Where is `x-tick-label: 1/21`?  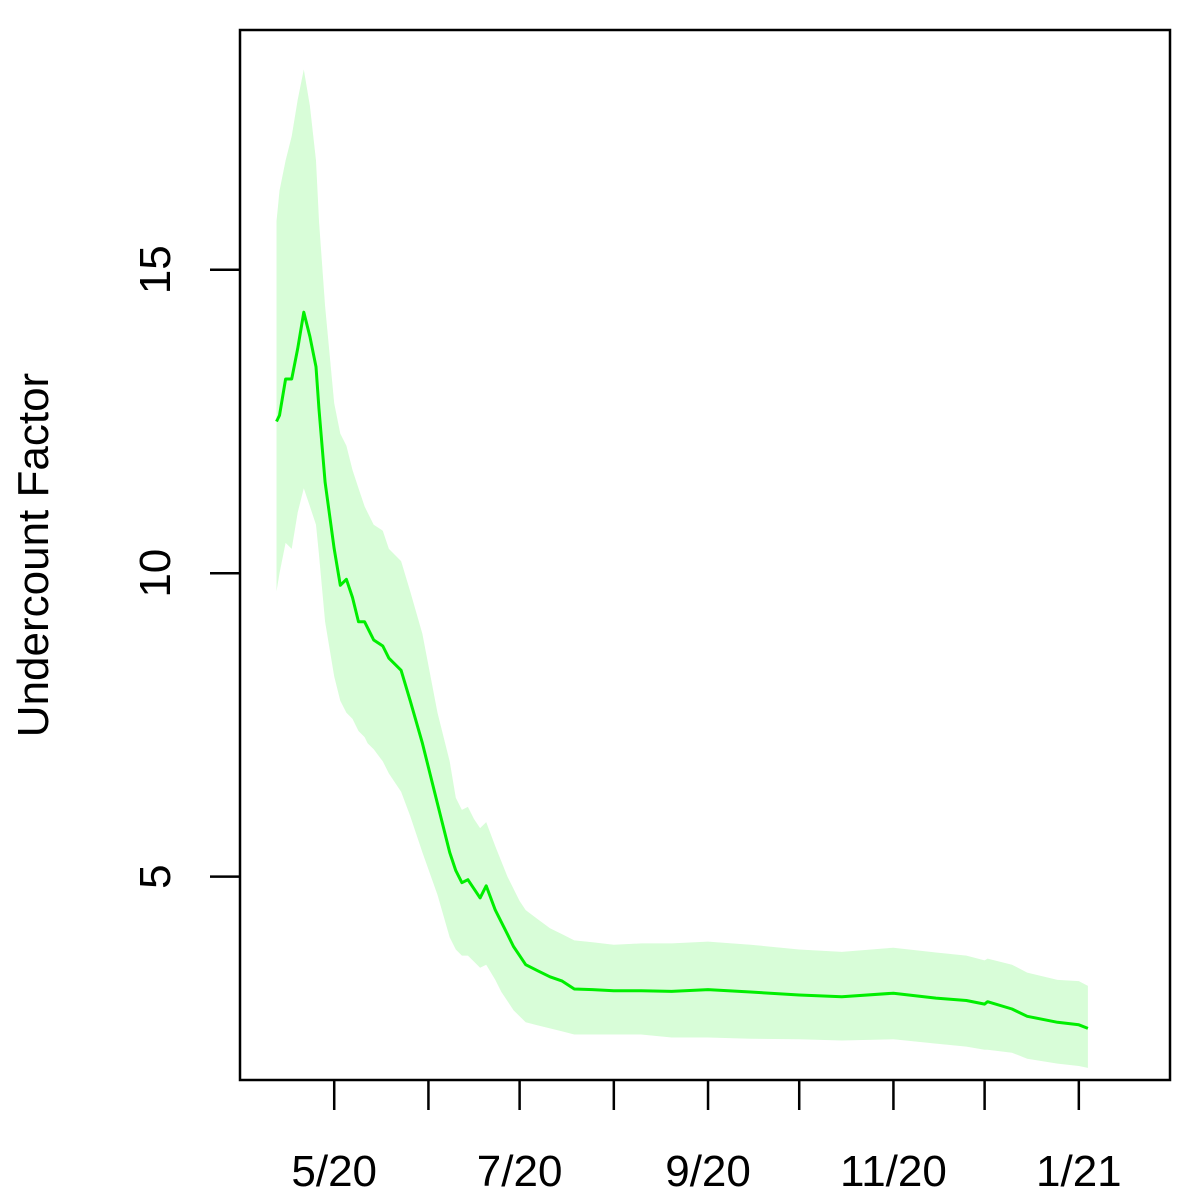
x-tick-label: 1/21 is located at coordinates (1079, 1171).